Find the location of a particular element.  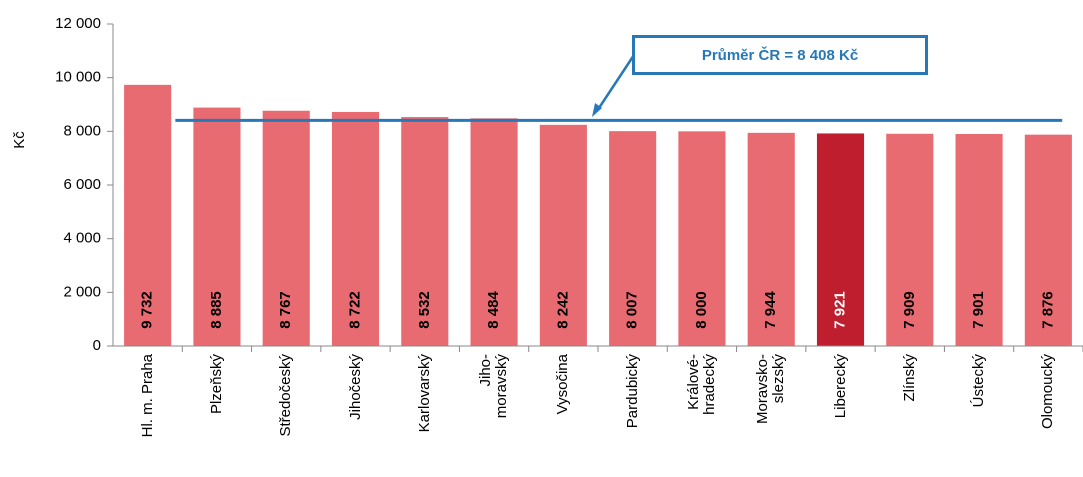

x-tick-label: Jihočeský is located at coordinates (355, 387).